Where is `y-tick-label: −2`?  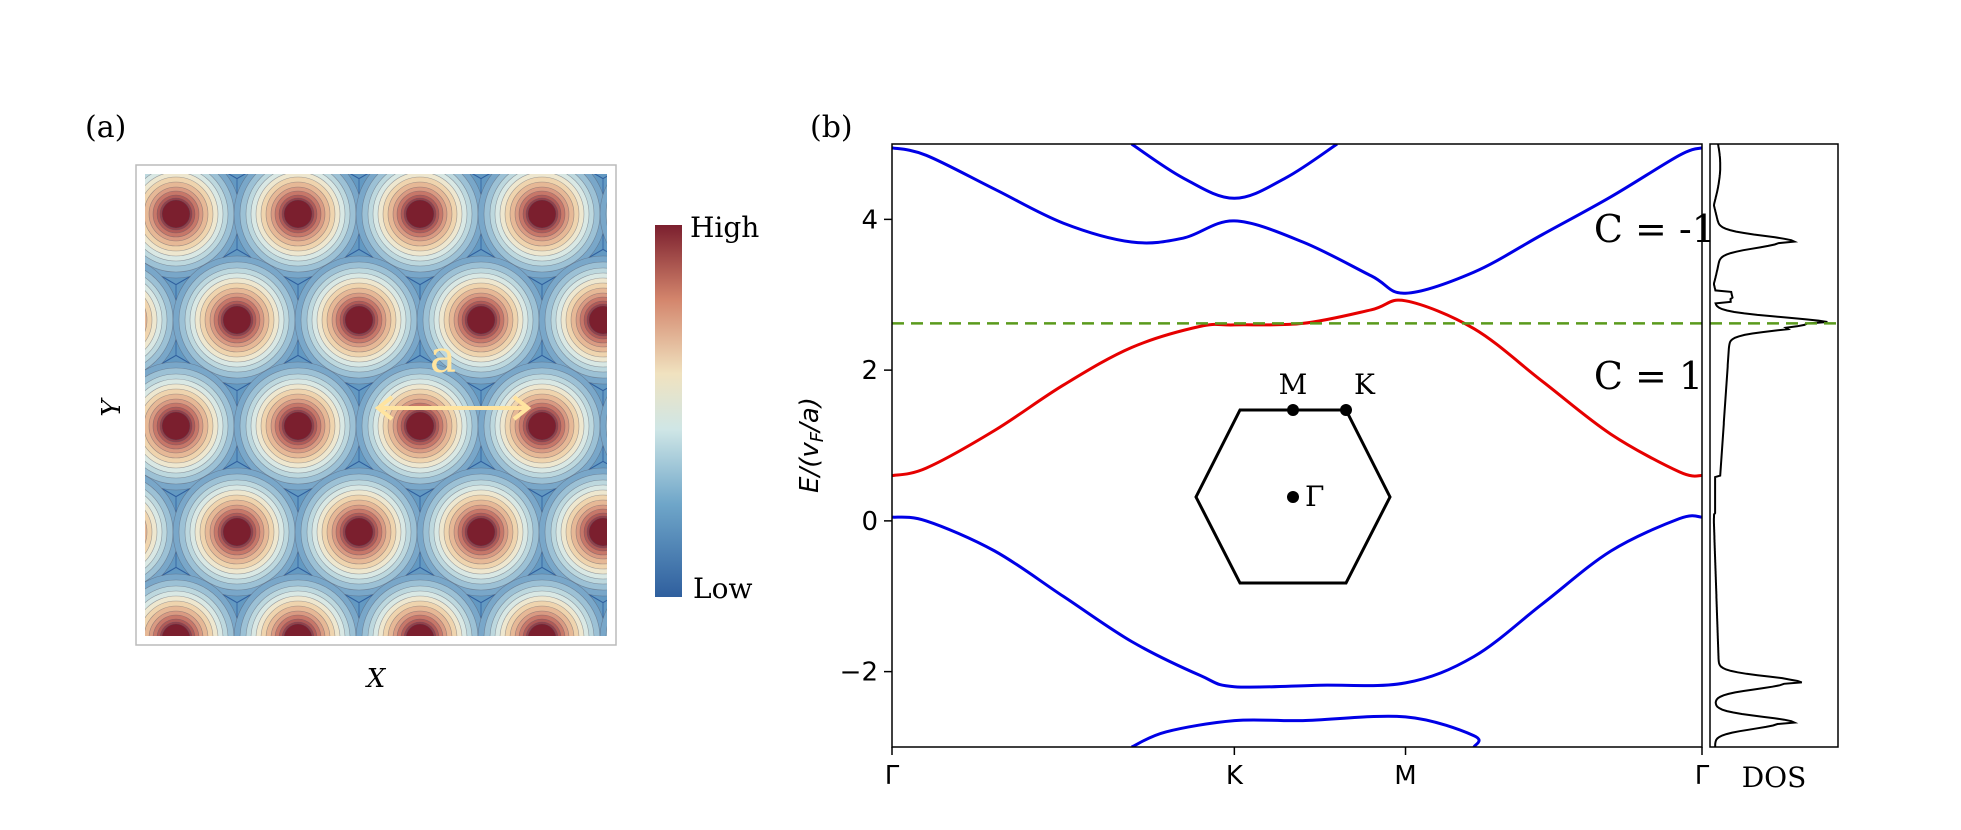 y-tick-label: −2 is located at coordinates (859, 673).